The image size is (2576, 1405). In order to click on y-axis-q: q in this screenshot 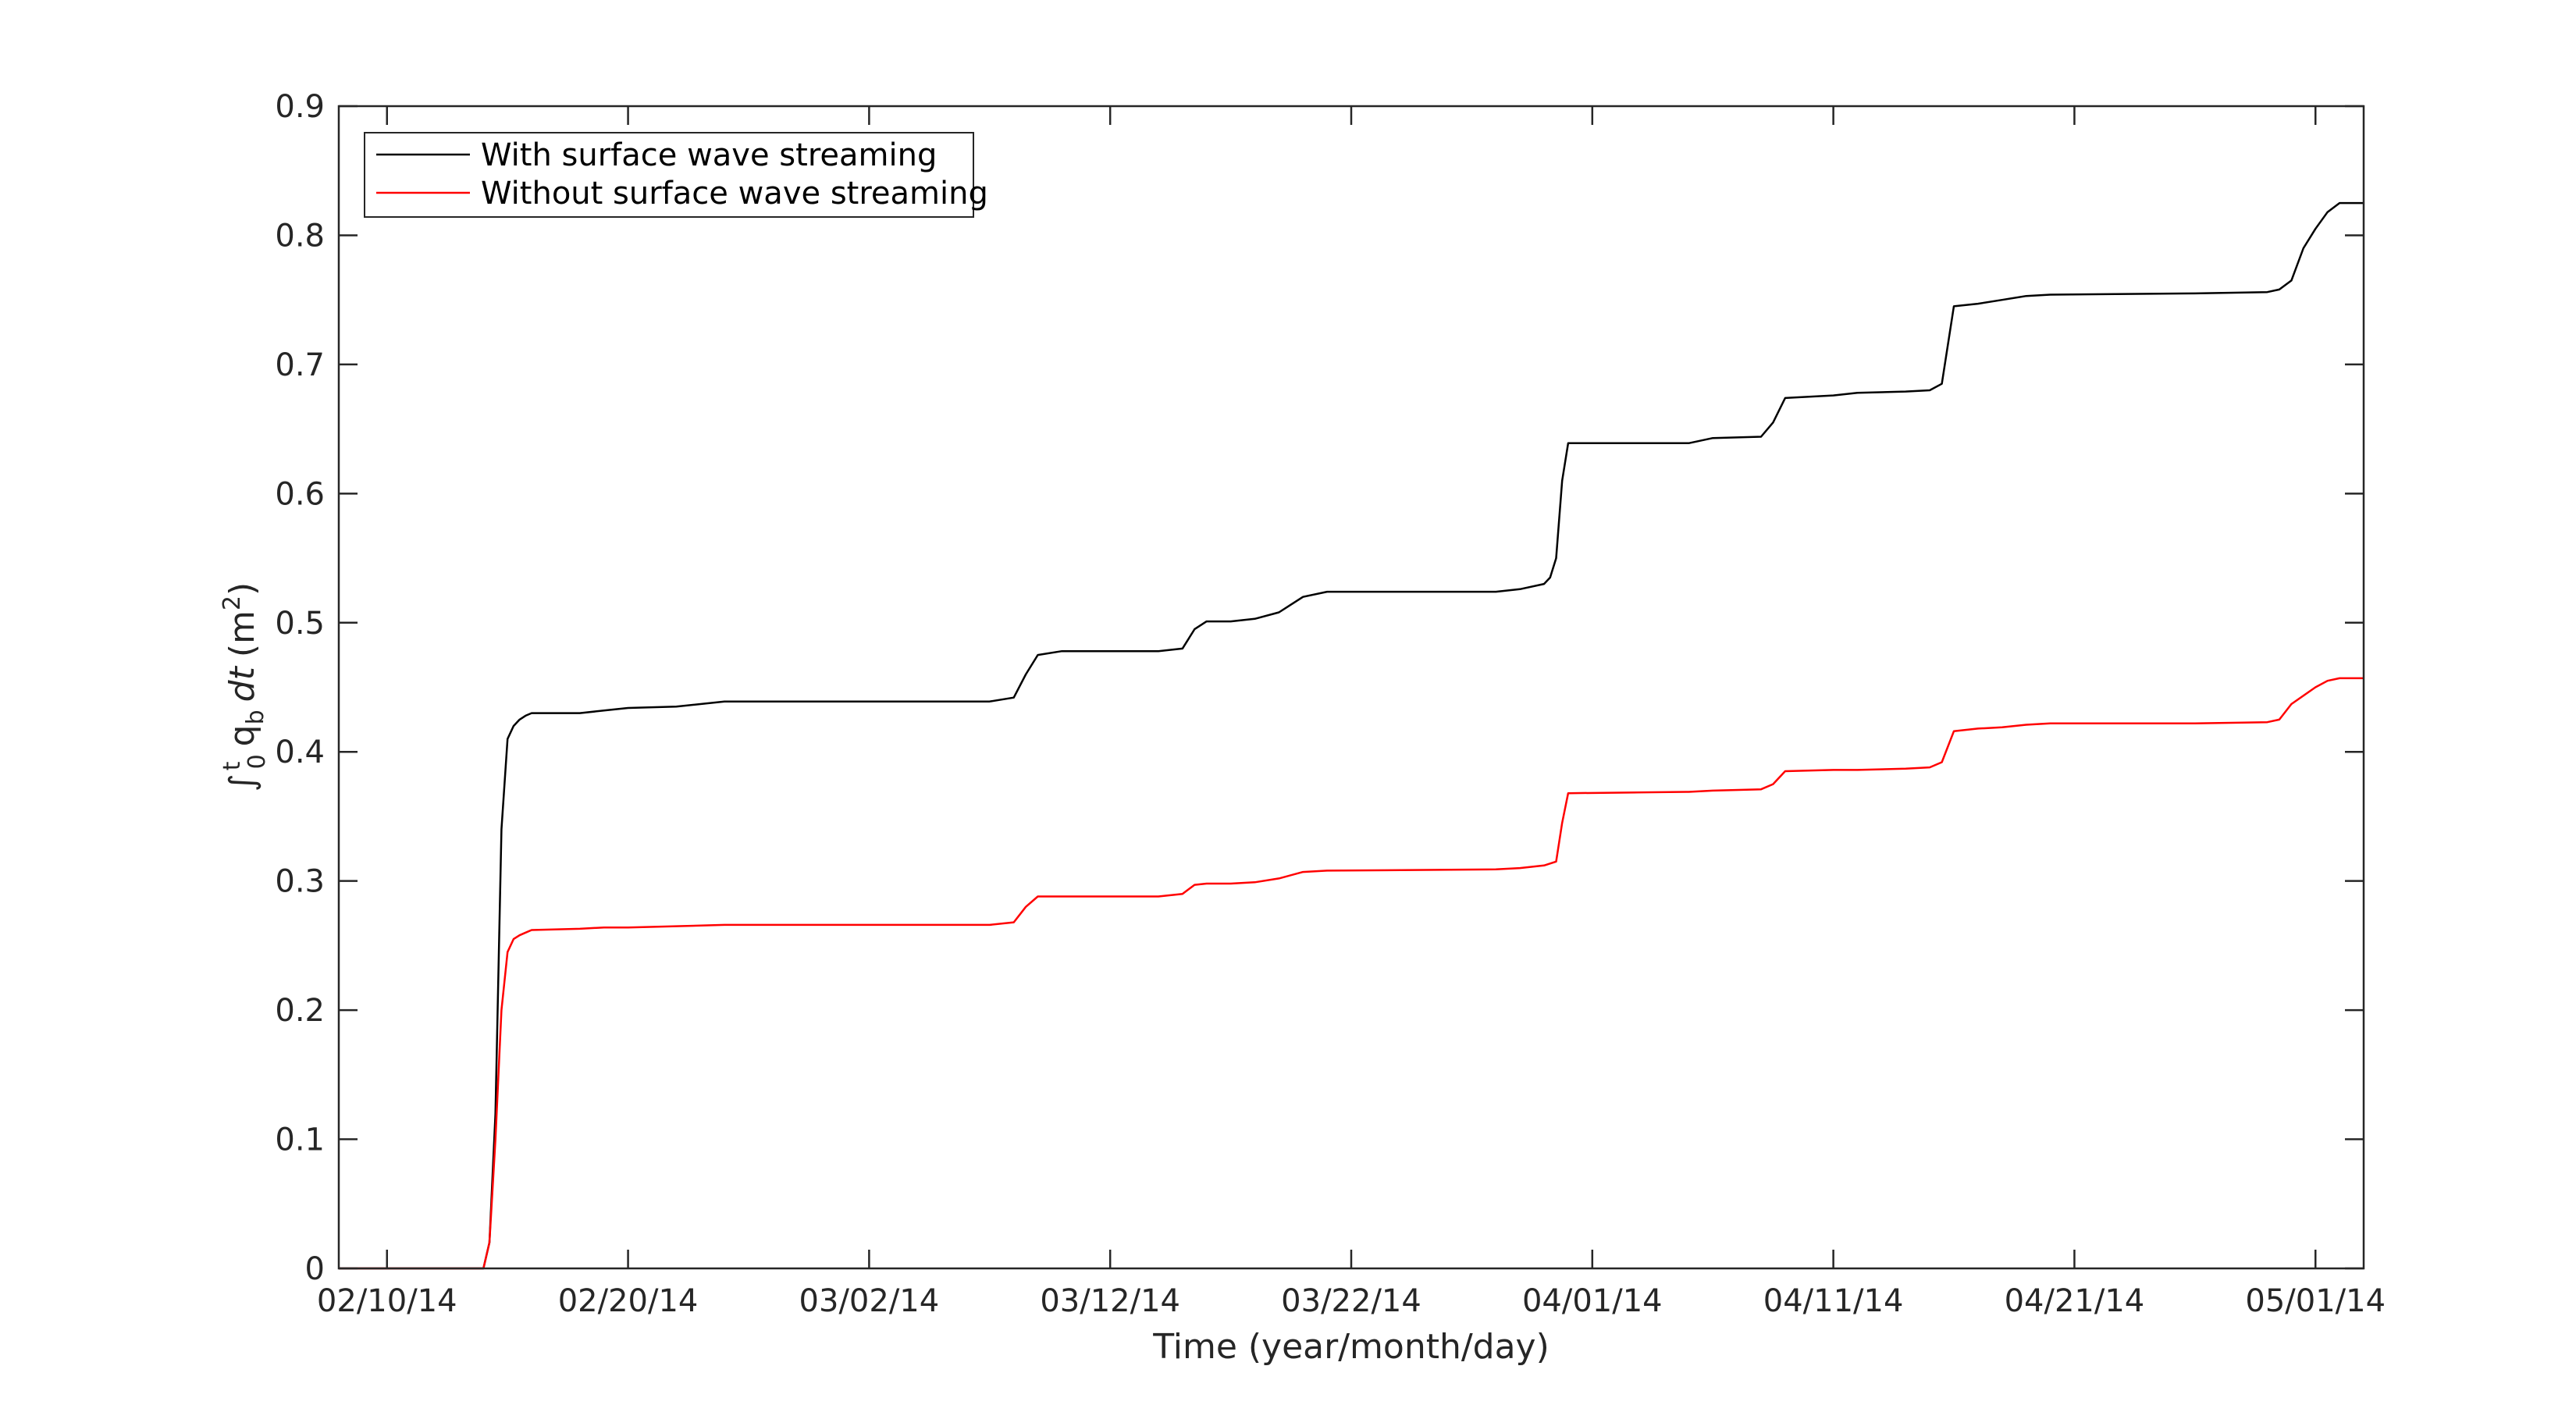, I will do `click(242, 735)`.